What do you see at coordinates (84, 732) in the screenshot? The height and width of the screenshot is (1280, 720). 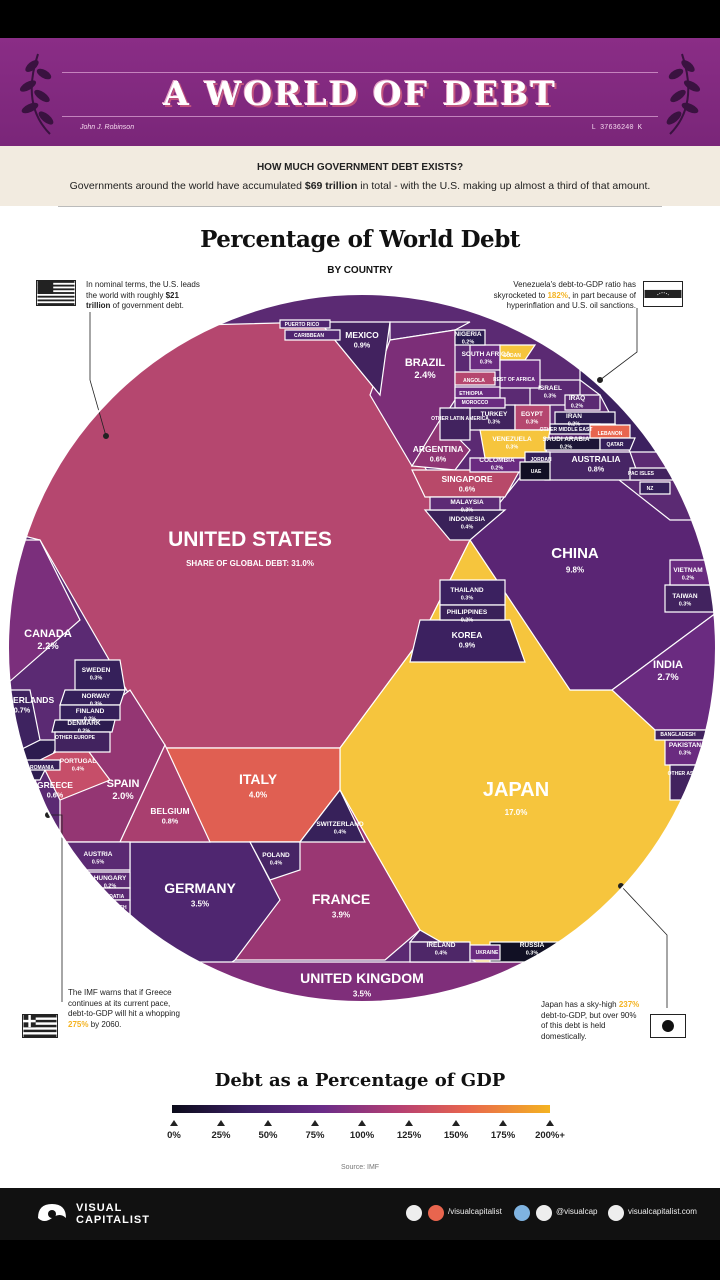 I see `value-denmark: 0.2%` at bounding box center [84, 732].